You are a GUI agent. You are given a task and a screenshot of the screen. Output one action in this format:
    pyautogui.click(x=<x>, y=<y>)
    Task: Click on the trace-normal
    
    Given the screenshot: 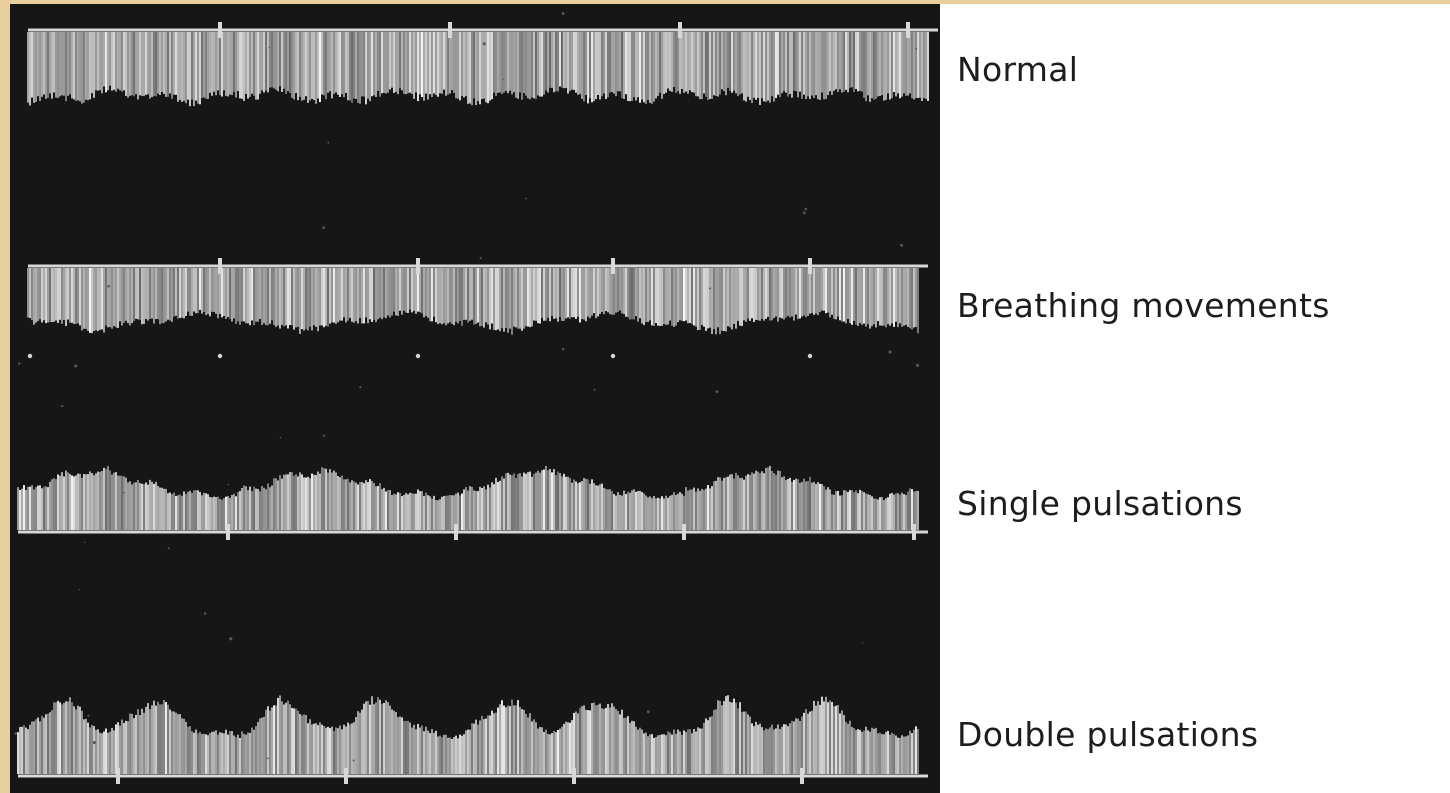 What is the action you would take?
    pyautogui.click(x=482, y=64)
    